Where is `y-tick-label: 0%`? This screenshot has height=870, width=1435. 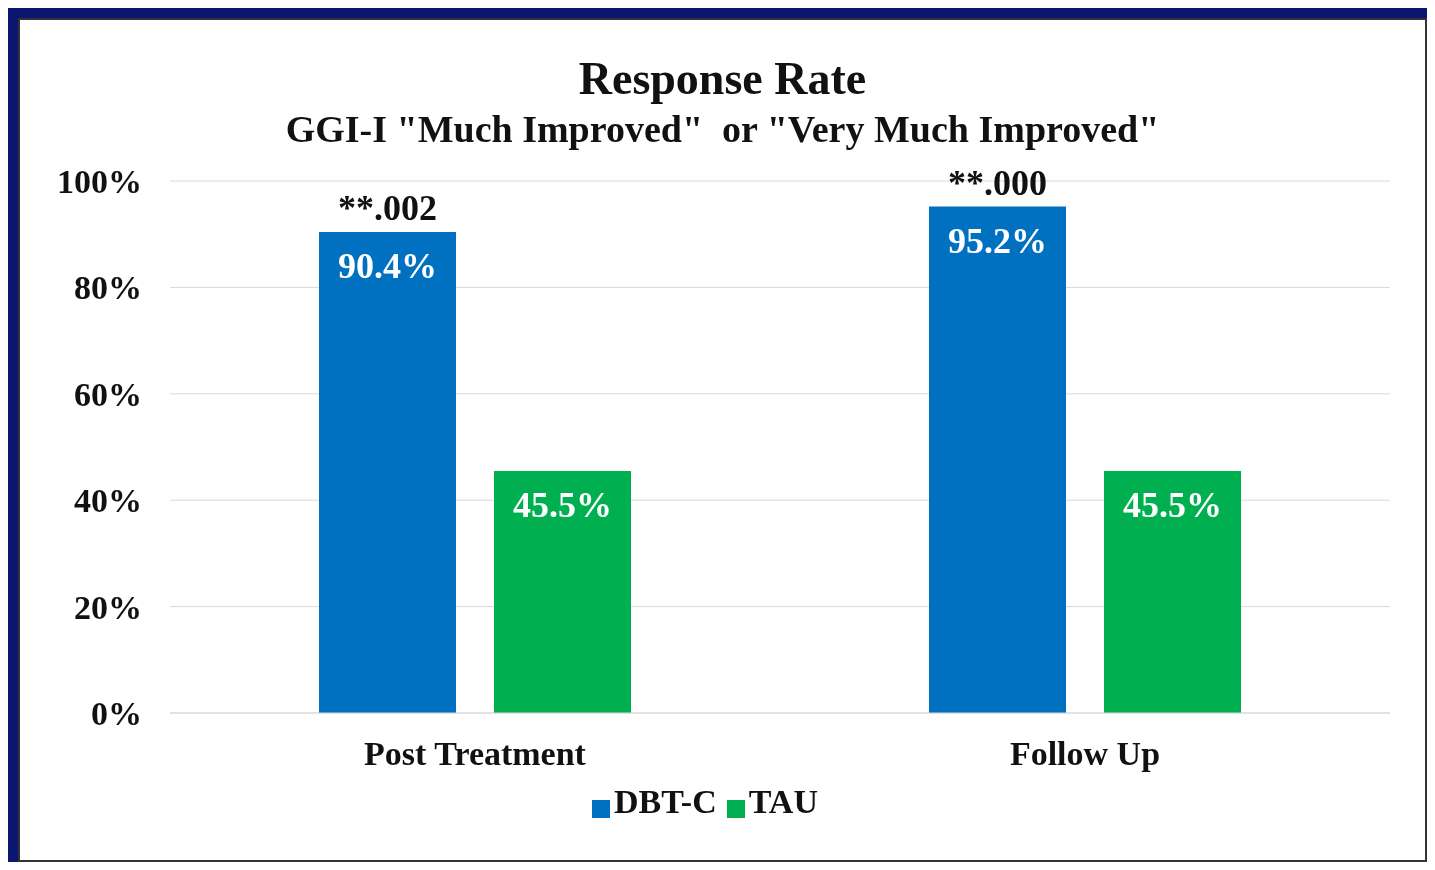 y-tick-label: 0% is located at coordinates (116, 714).